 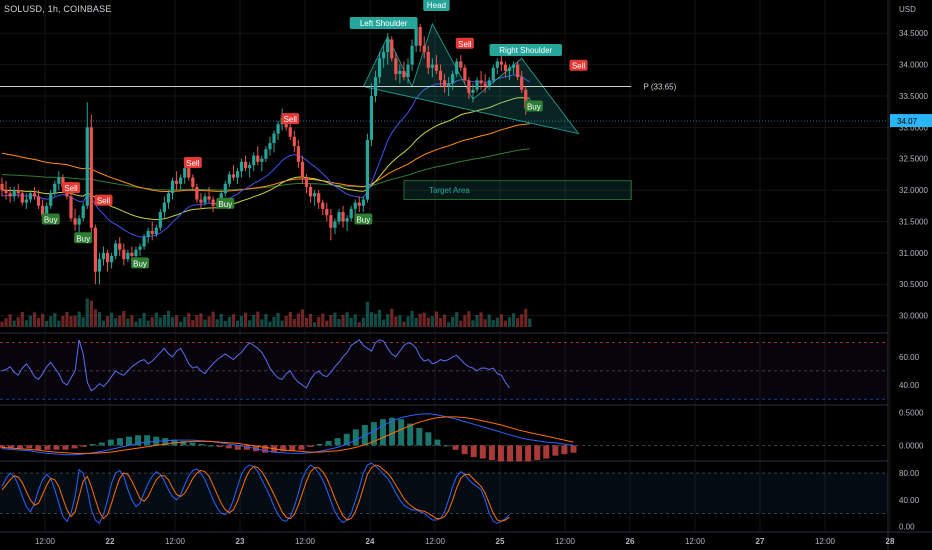 What do you see at coordinates (907, 527) in the screenshot?
I see `stoch-tick: 0.00` at bounding box center [907, 527].